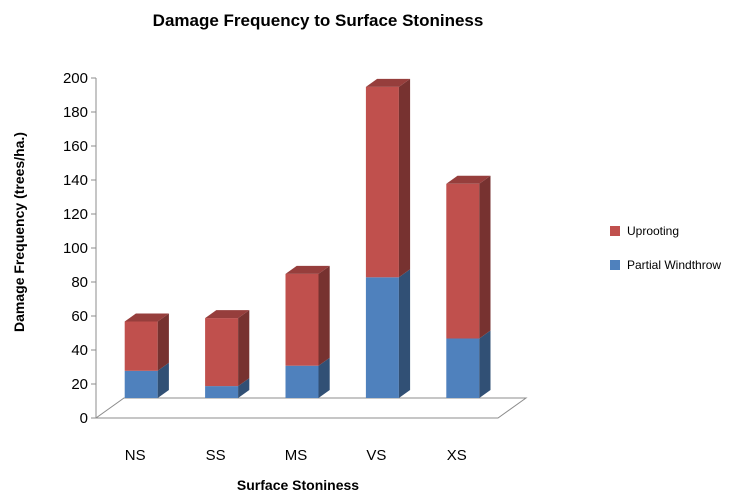 The width and height of the screenshot is (744, 503). I want to click on x-tick-label: VS, so click(376, 455).